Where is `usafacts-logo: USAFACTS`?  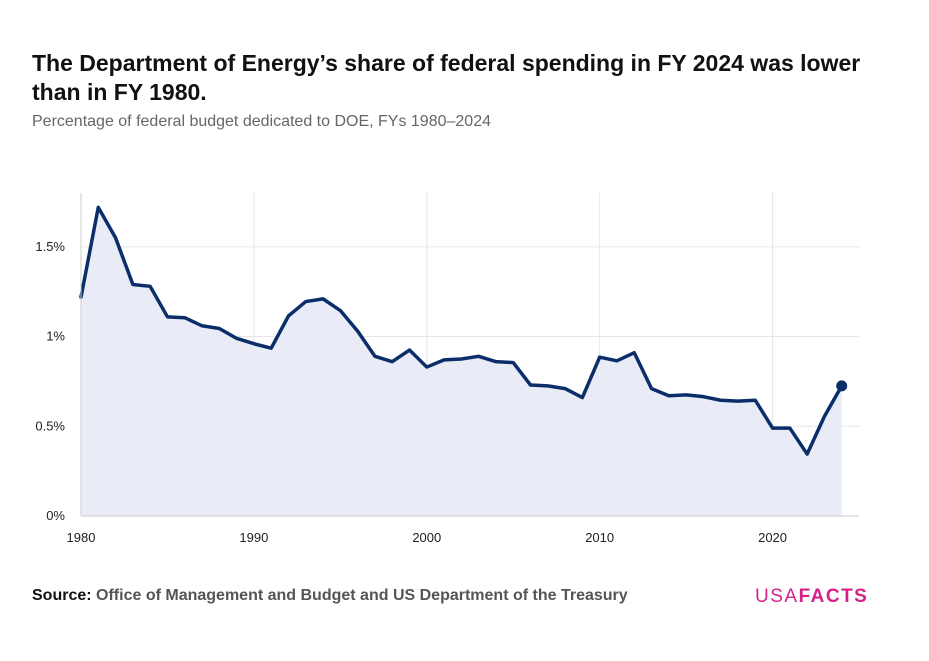
usafacts-logo: USAFACTS is located at coordinates (811, 597).